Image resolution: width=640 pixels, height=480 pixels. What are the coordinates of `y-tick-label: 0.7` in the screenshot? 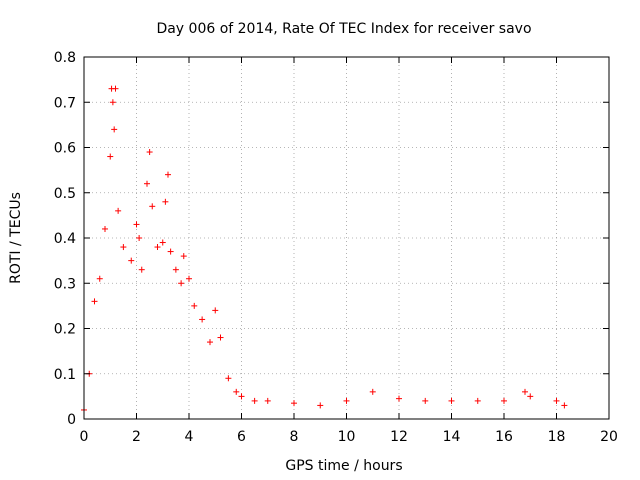 It's located at (65, 103).